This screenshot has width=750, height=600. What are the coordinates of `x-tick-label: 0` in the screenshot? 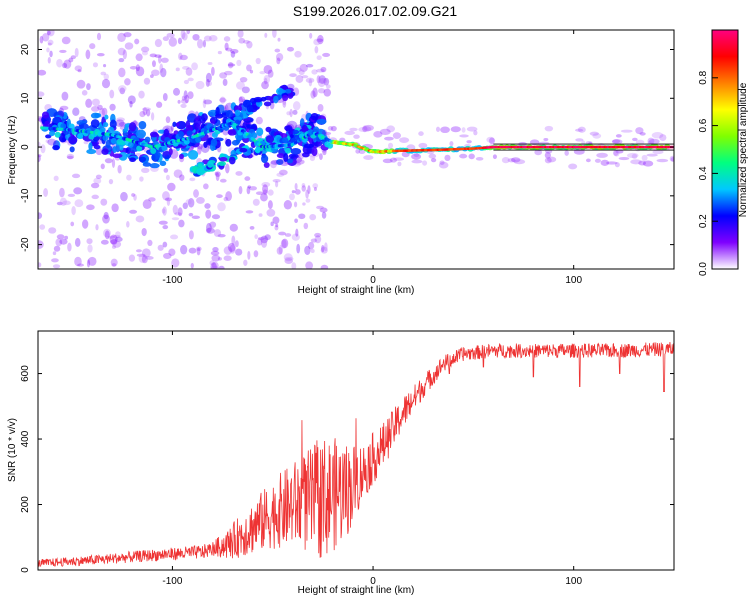 It's located at (373, 581).